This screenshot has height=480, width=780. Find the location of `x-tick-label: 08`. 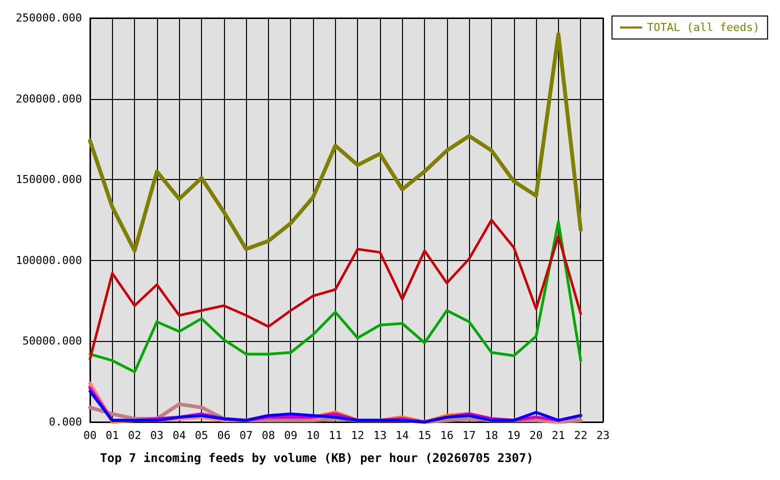

x-tick-label: 08 is located at coordinates (269, 435).